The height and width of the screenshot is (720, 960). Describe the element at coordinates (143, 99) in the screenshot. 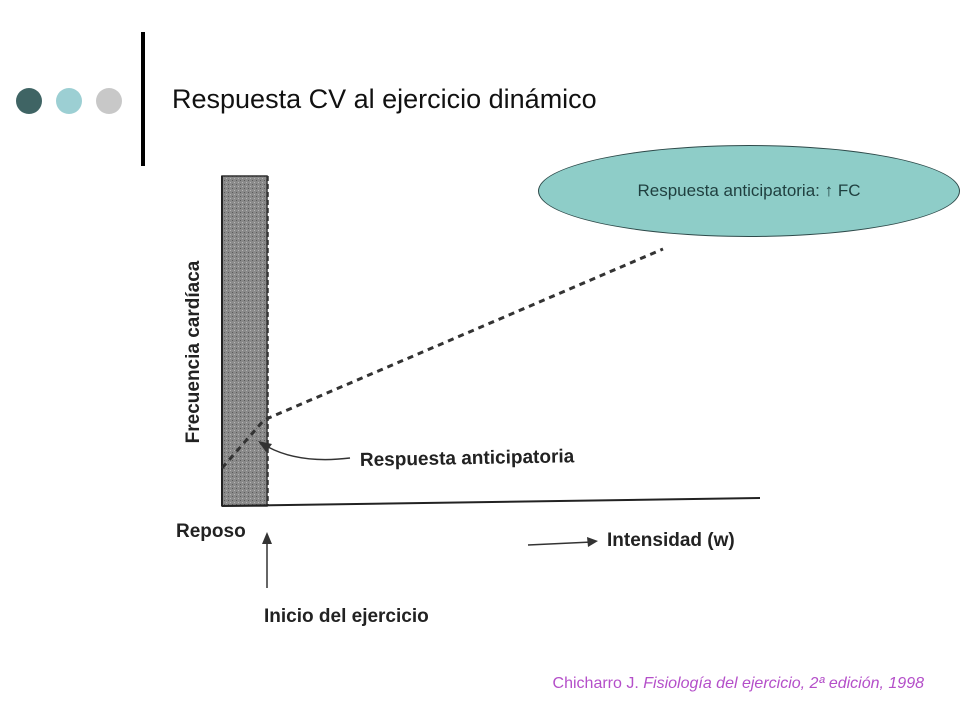

I see `title-divider` at that location.